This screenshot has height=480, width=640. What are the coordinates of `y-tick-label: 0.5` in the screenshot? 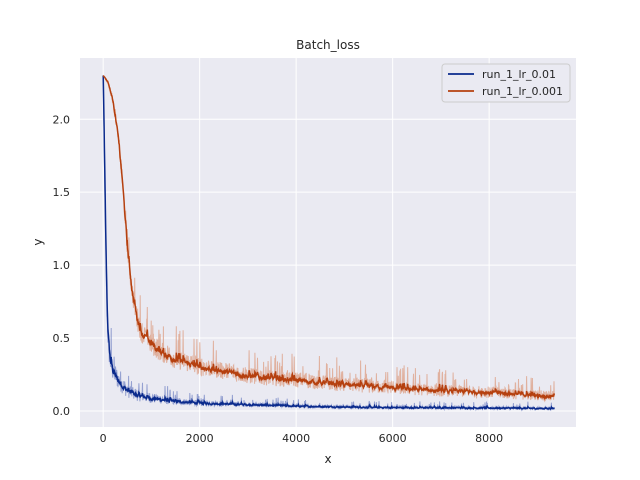 It's located at (62, 338).